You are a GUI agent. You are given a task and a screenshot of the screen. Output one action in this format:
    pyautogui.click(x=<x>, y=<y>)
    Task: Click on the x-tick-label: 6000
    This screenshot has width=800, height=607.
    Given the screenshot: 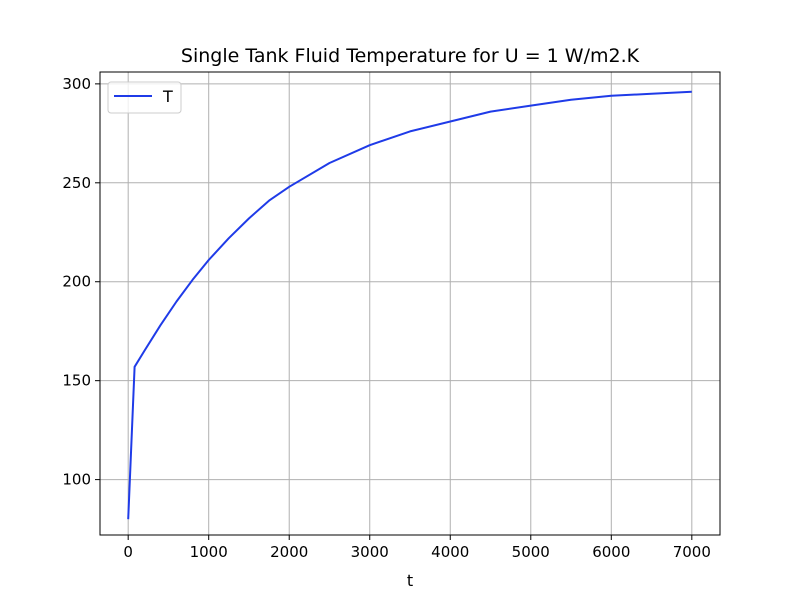 What is the action you would take?
    pyautogui.click(x=611, y=552)
    